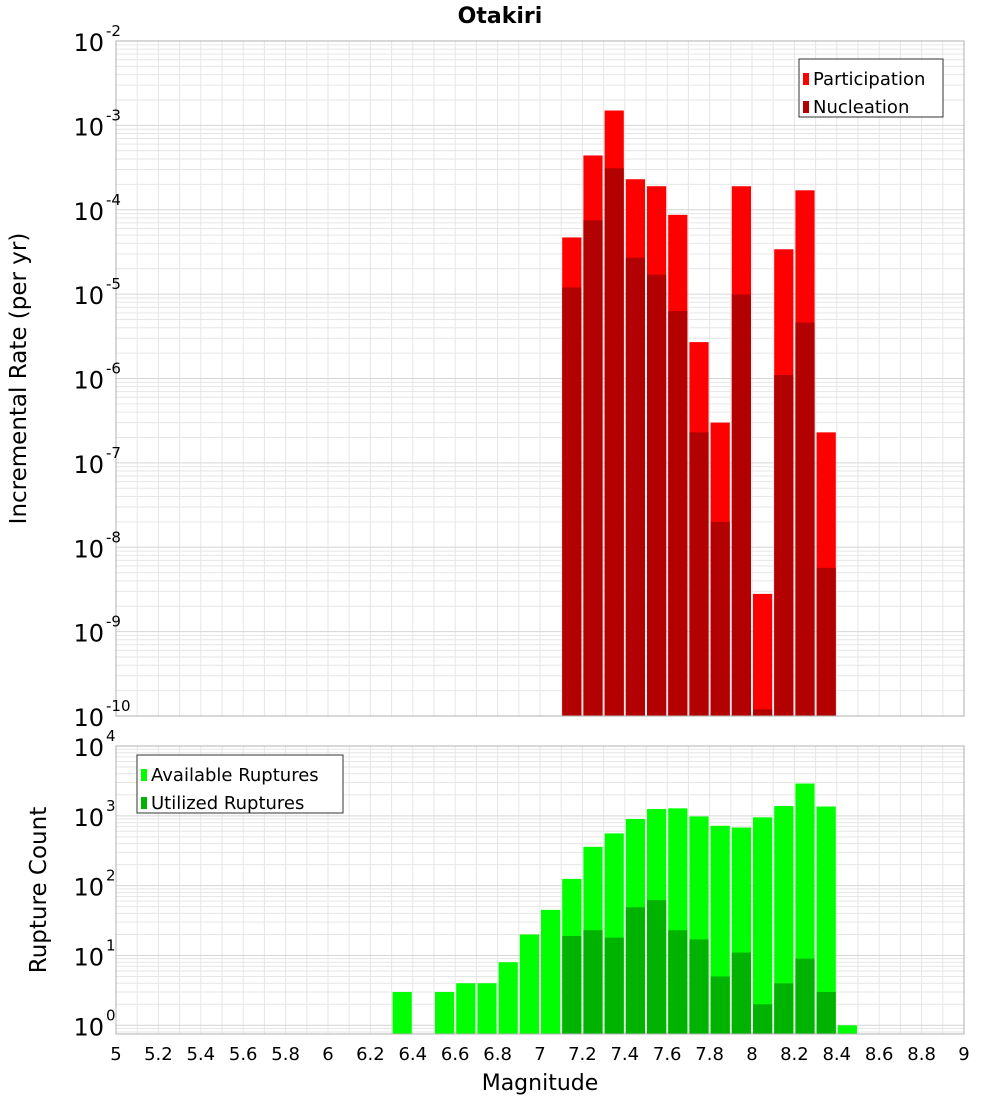 This screenshot has height=1100, width=1000. I want to click on x-tick-label: 8, so click(751, 1054).